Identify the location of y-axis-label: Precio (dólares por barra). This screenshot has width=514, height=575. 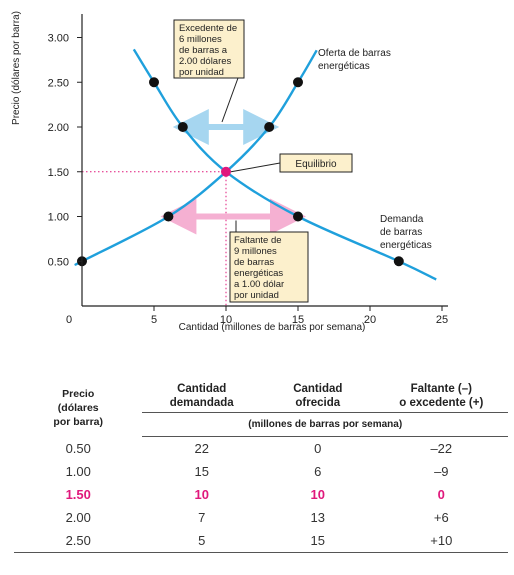
(16, 68).